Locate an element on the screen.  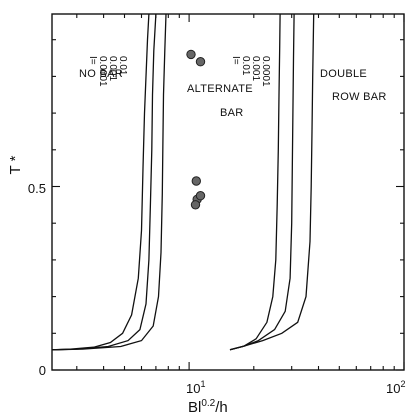
x-tick-label-100: 10² is located at coordinates (395, 387).